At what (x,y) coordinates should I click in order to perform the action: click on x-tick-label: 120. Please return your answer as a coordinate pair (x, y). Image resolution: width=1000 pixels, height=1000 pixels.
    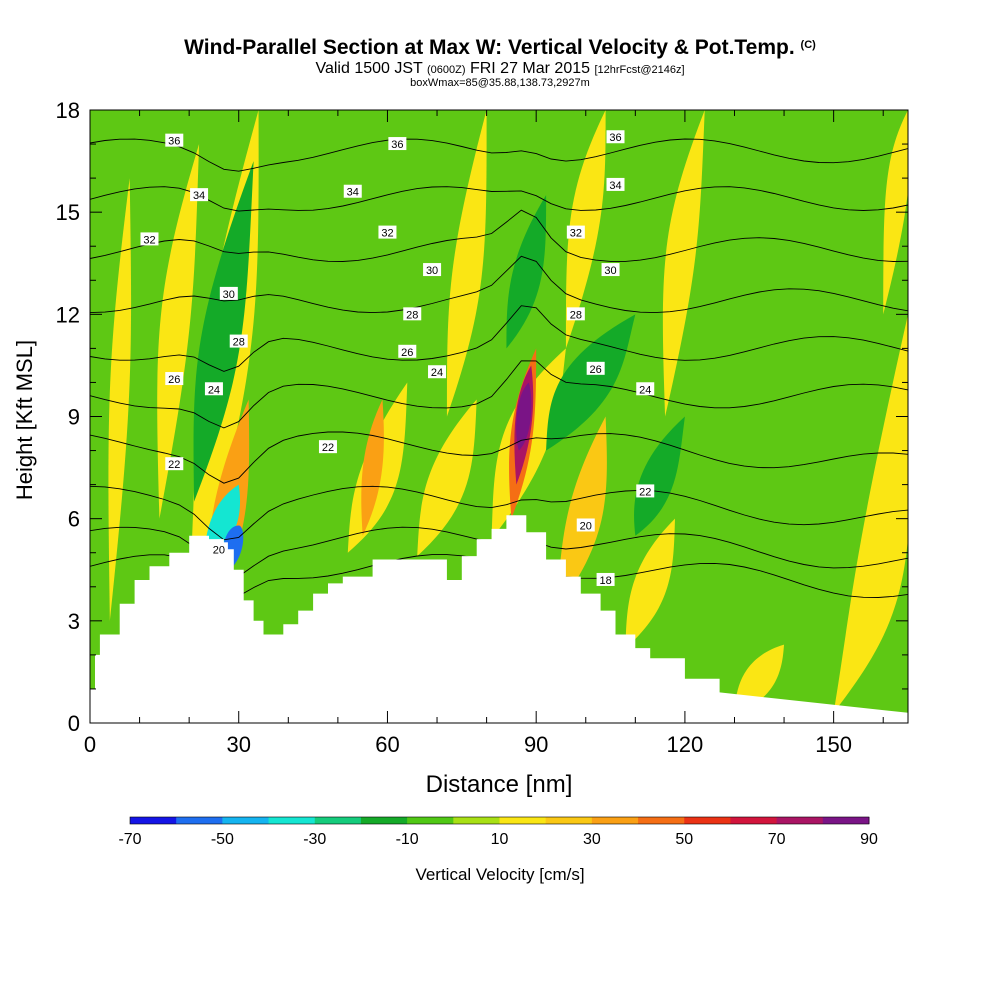
    Looking at the image, I should click on (685, 744).